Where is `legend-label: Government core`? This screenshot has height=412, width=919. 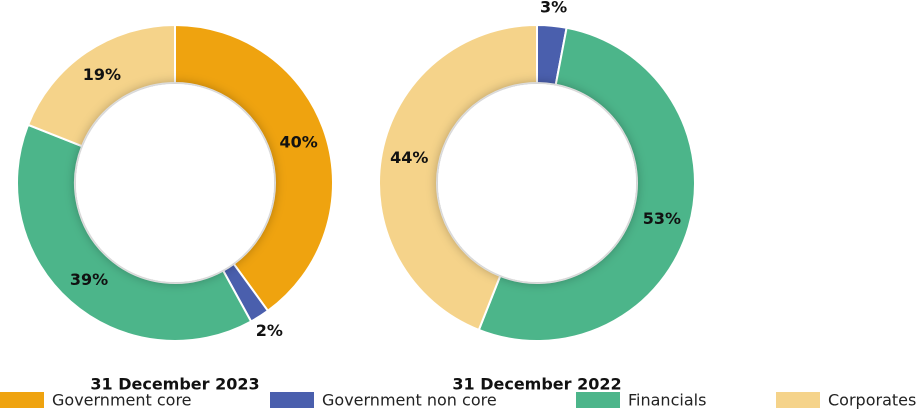 legend-label: Government core is located at coordinates (122, 400).